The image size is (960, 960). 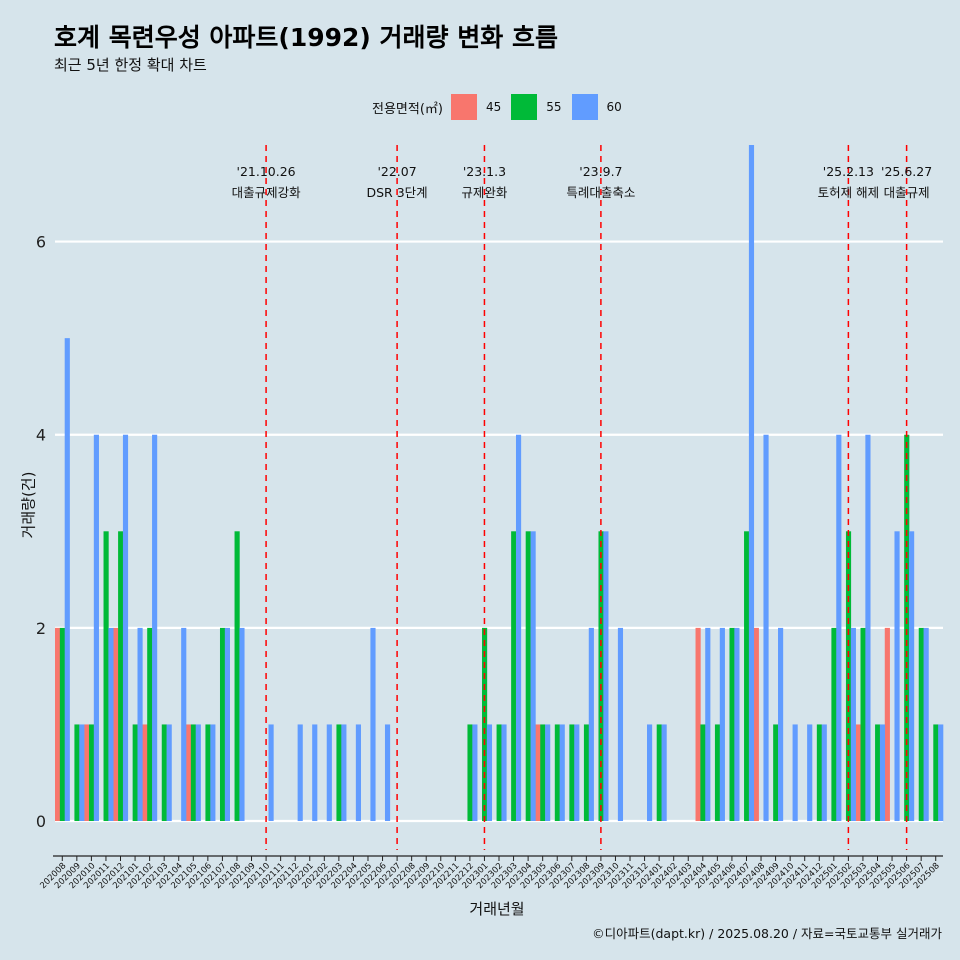 I want to click on legend-item-45: 45, so click(x=476, y=107).